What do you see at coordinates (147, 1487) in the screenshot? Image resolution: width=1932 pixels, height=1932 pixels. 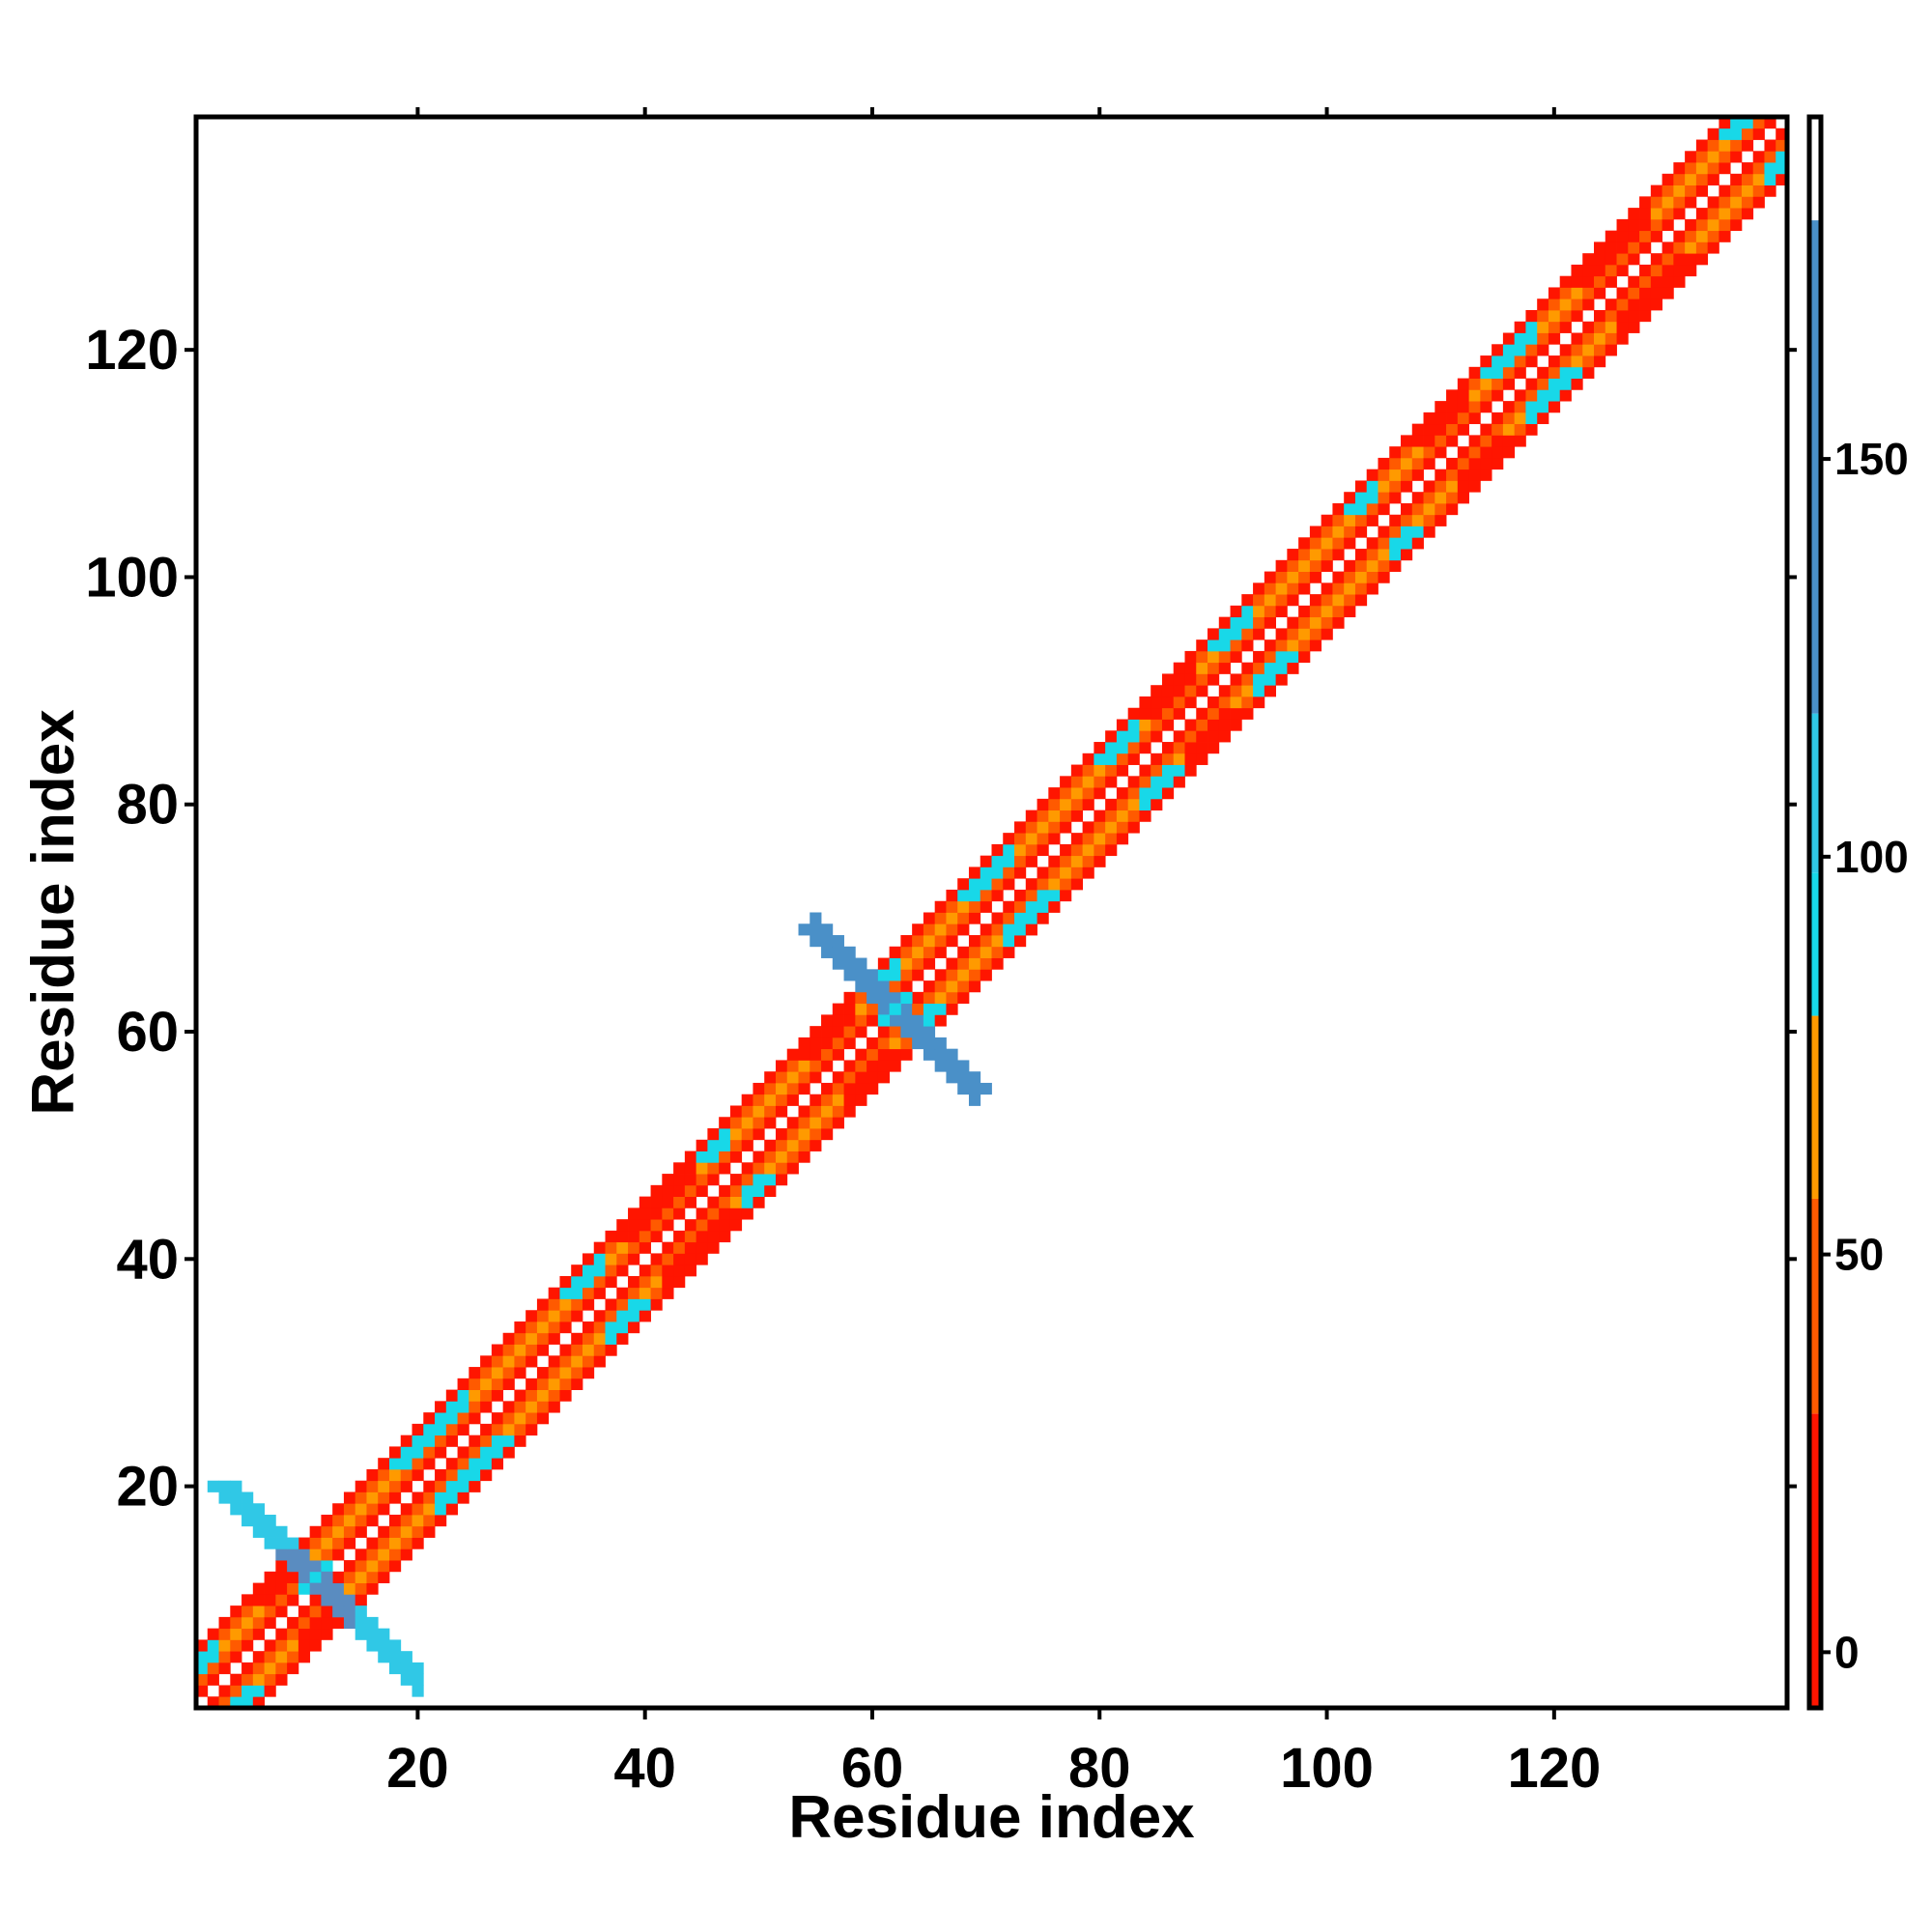 I see `y-tick-label: 20` at bounding box center [147, 1487].